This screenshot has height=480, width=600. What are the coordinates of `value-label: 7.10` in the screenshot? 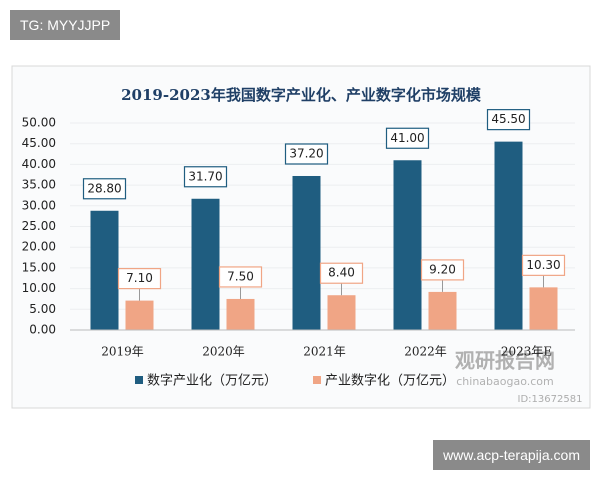 It's located at (139, 278).